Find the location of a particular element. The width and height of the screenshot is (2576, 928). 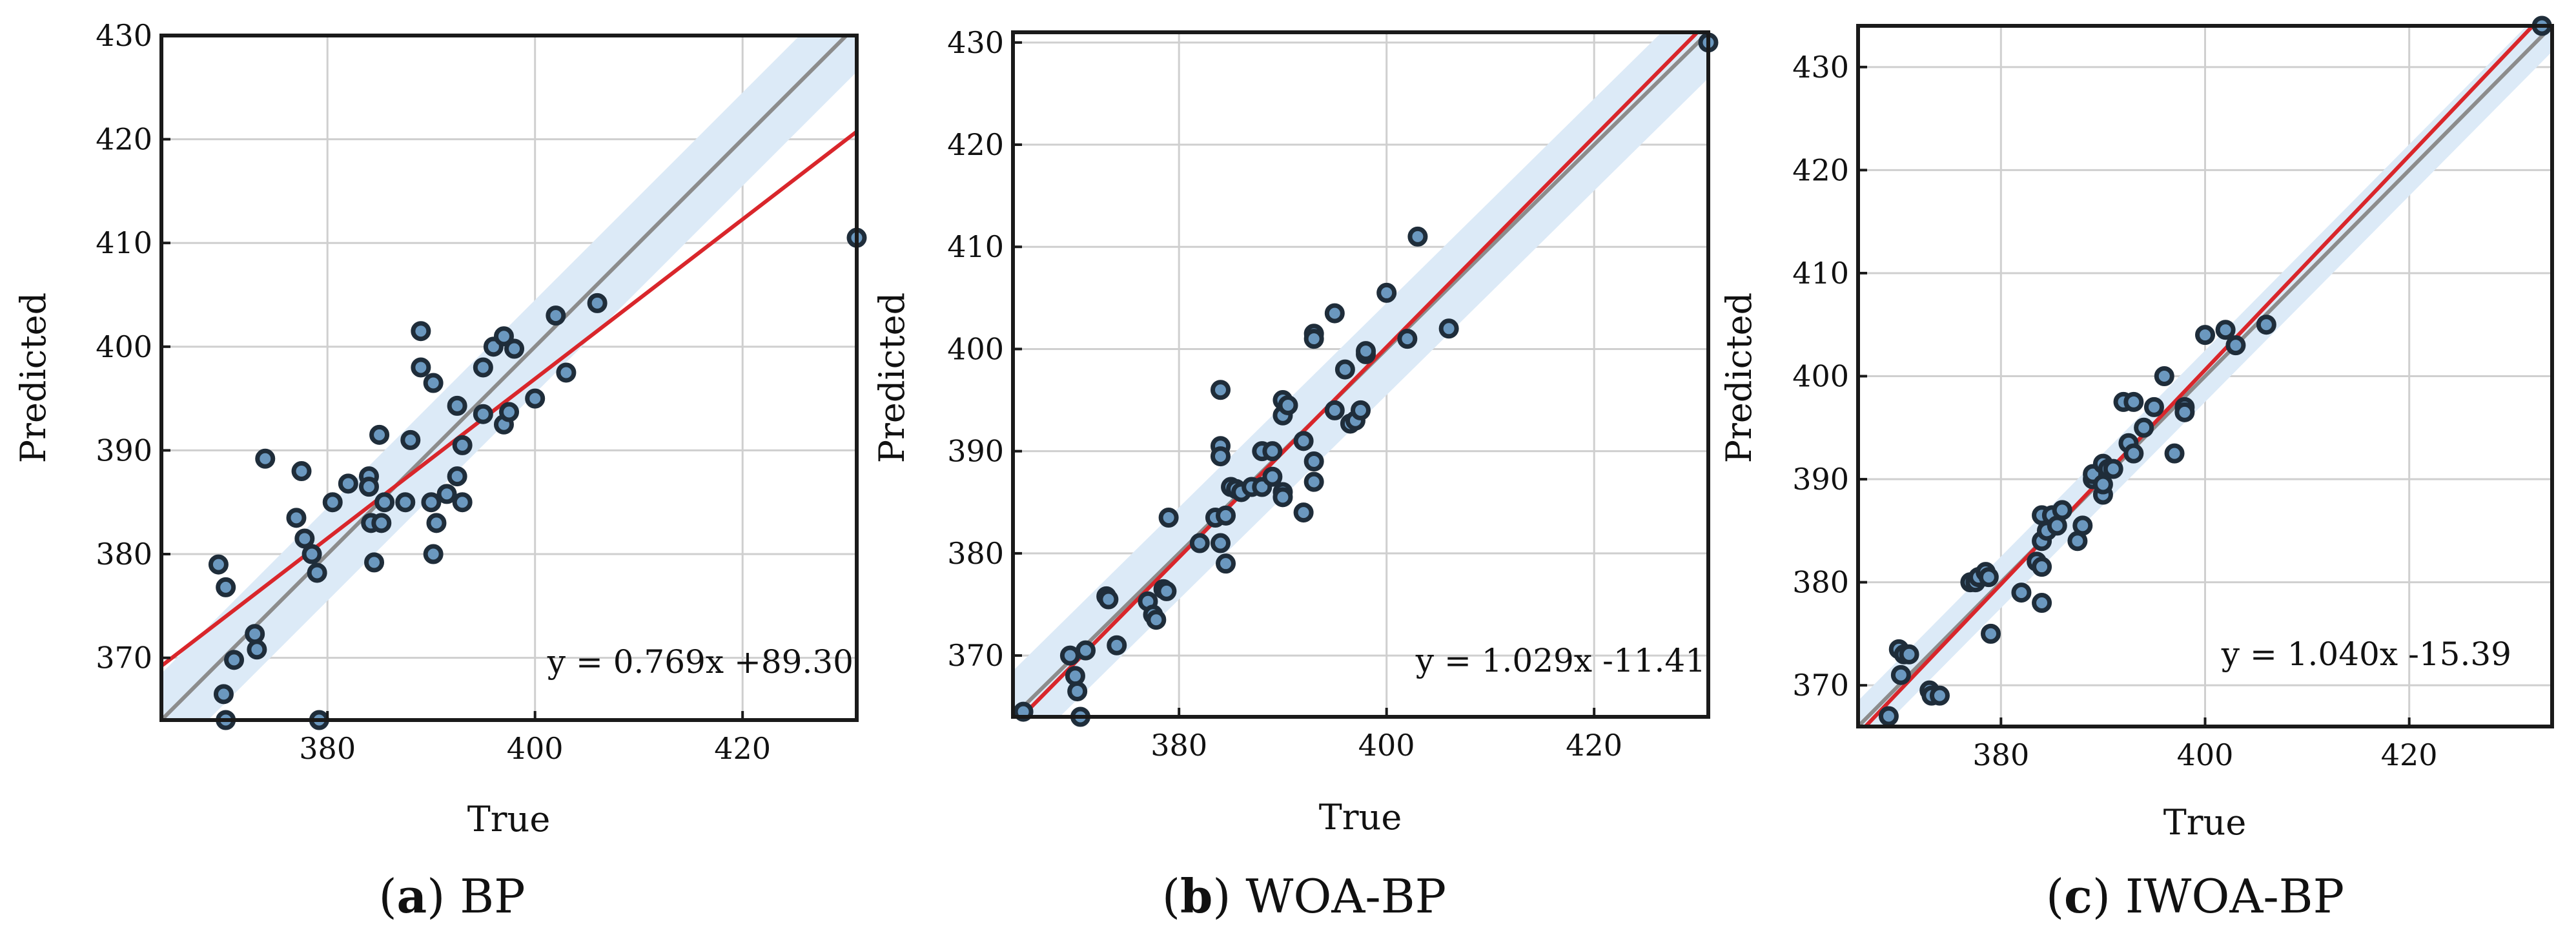

panel-a-x-axis-label: True is located at coordinates (509, 819).